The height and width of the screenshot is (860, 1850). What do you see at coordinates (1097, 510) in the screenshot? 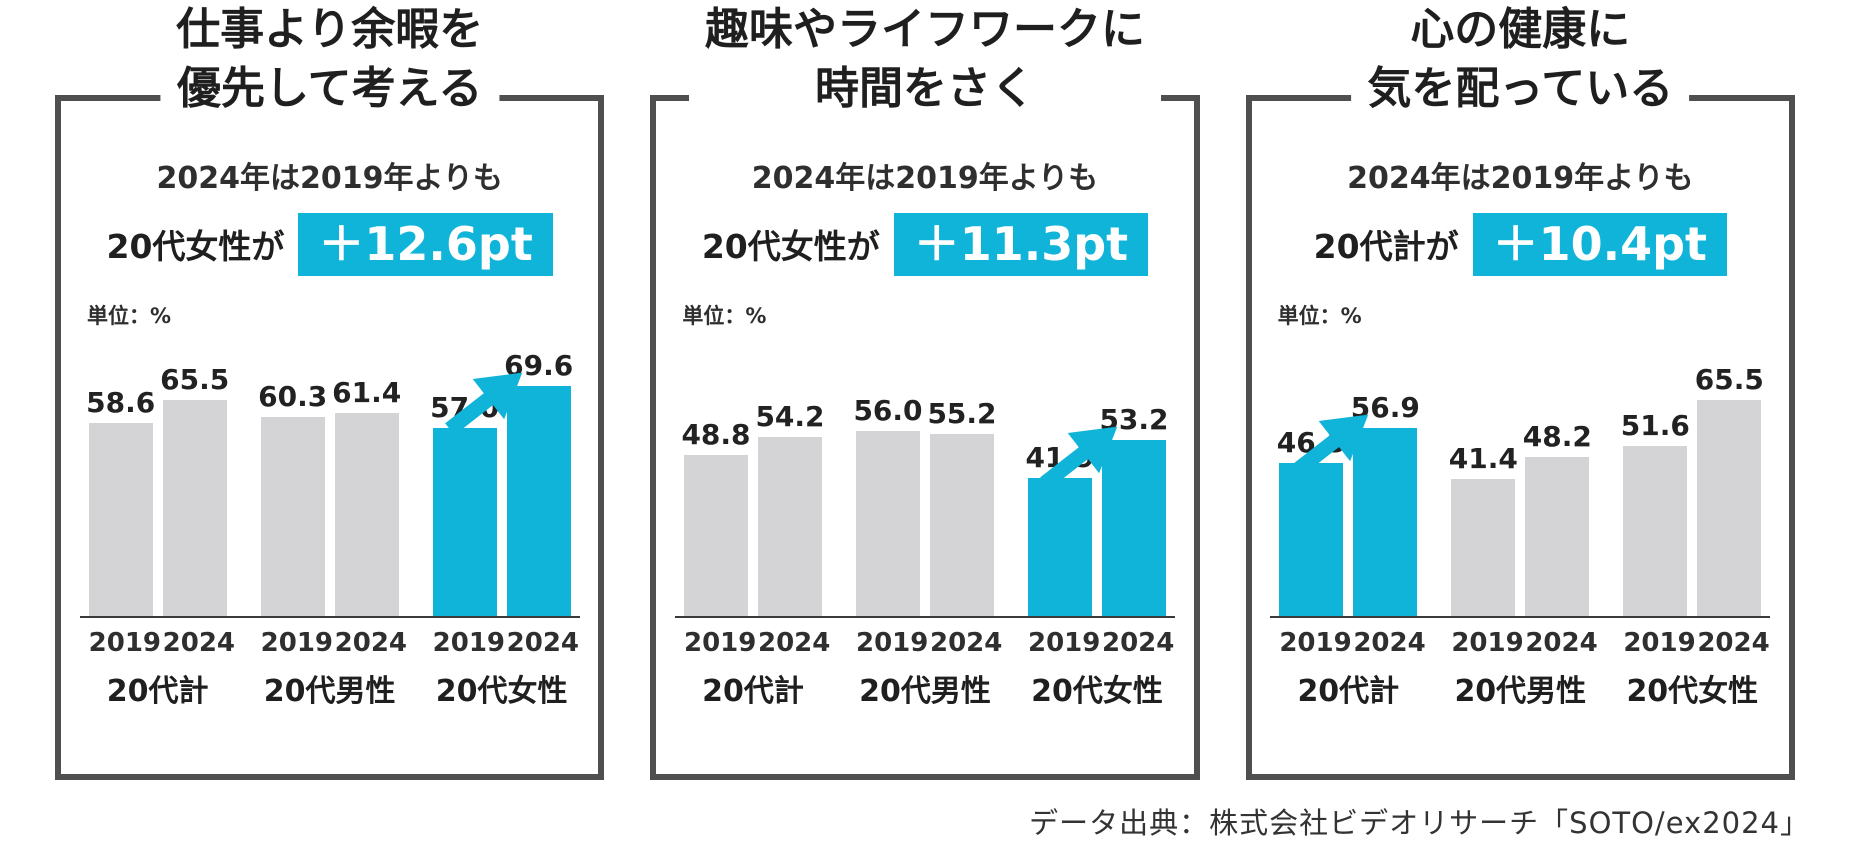
I see `bar-group: 41.9 53.2` at bounding box center [1097, 510].